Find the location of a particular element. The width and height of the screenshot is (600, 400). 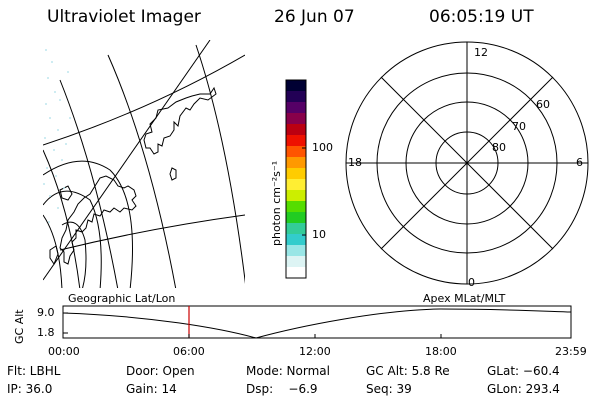

timeline-ymax: 9.0 is located at coordinates (46, 312).